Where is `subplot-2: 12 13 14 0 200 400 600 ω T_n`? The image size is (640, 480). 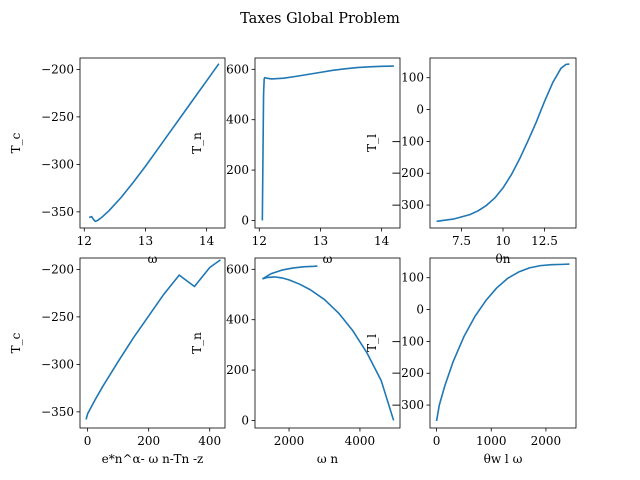 subplot-2: 12 13 14 0 200 400 600 ω T_n is located at coordinates (295, 161).